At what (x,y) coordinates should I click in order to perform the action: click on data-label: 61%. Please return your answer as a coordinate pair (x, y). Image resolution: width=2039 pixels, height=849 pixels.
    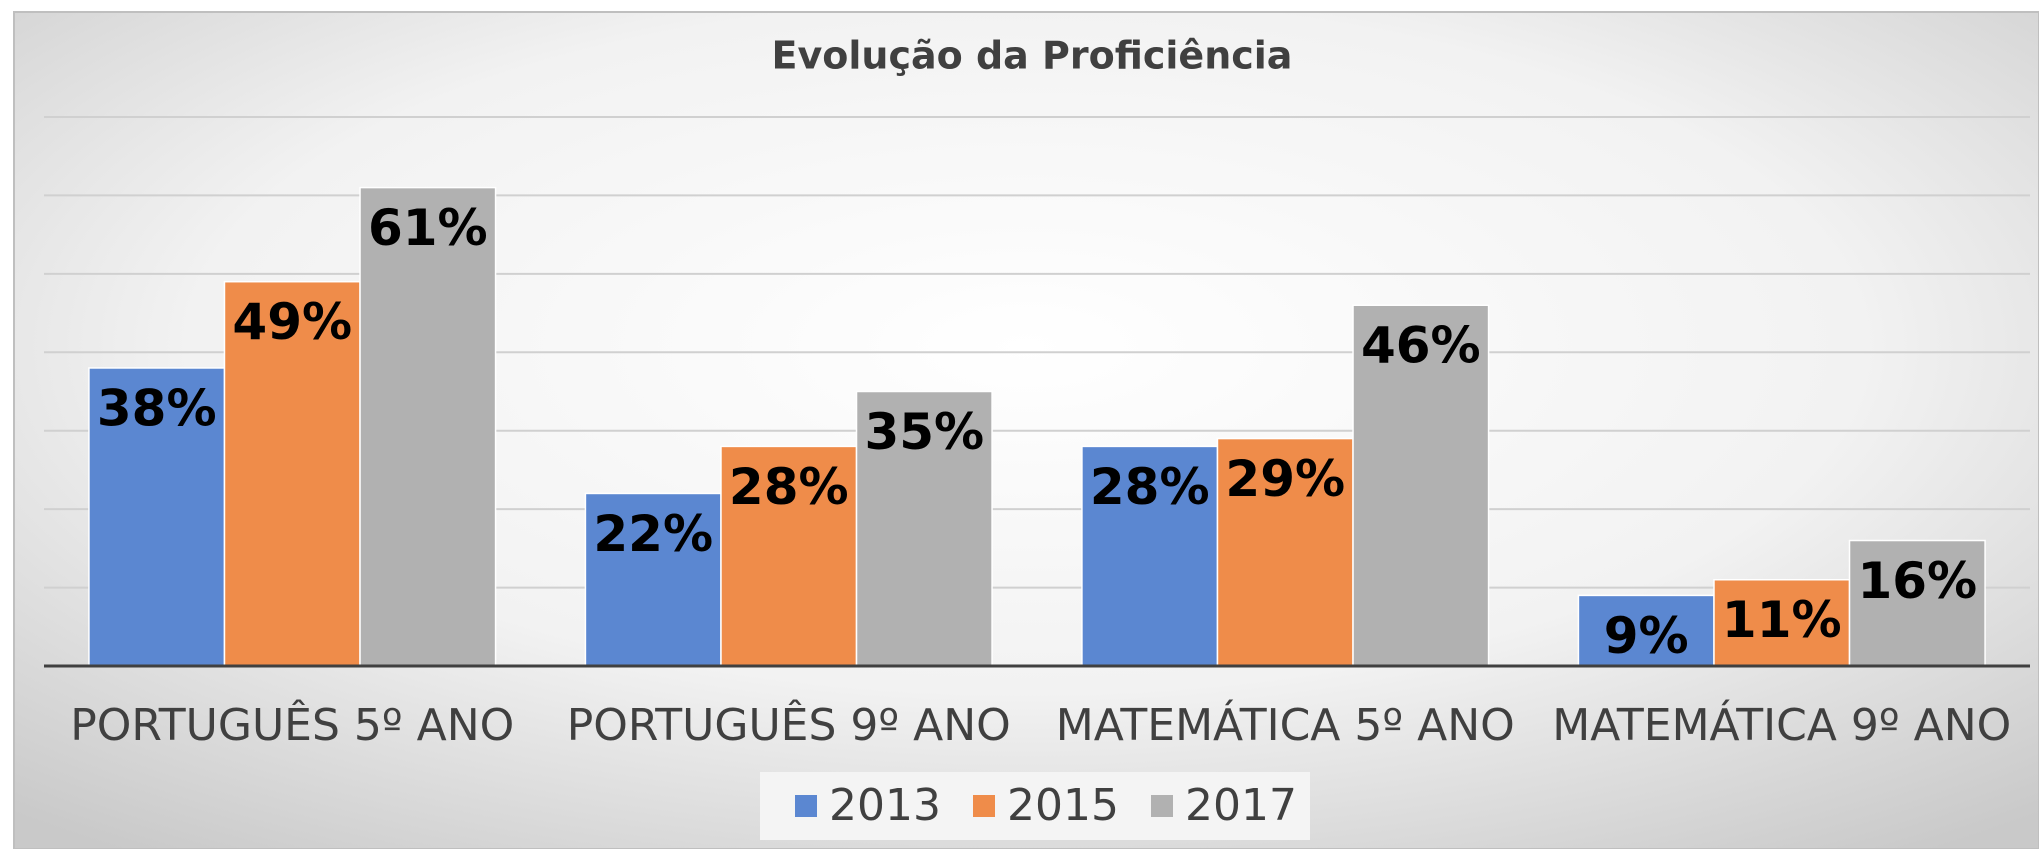
    Looking at the image, I should click on (428, 228).